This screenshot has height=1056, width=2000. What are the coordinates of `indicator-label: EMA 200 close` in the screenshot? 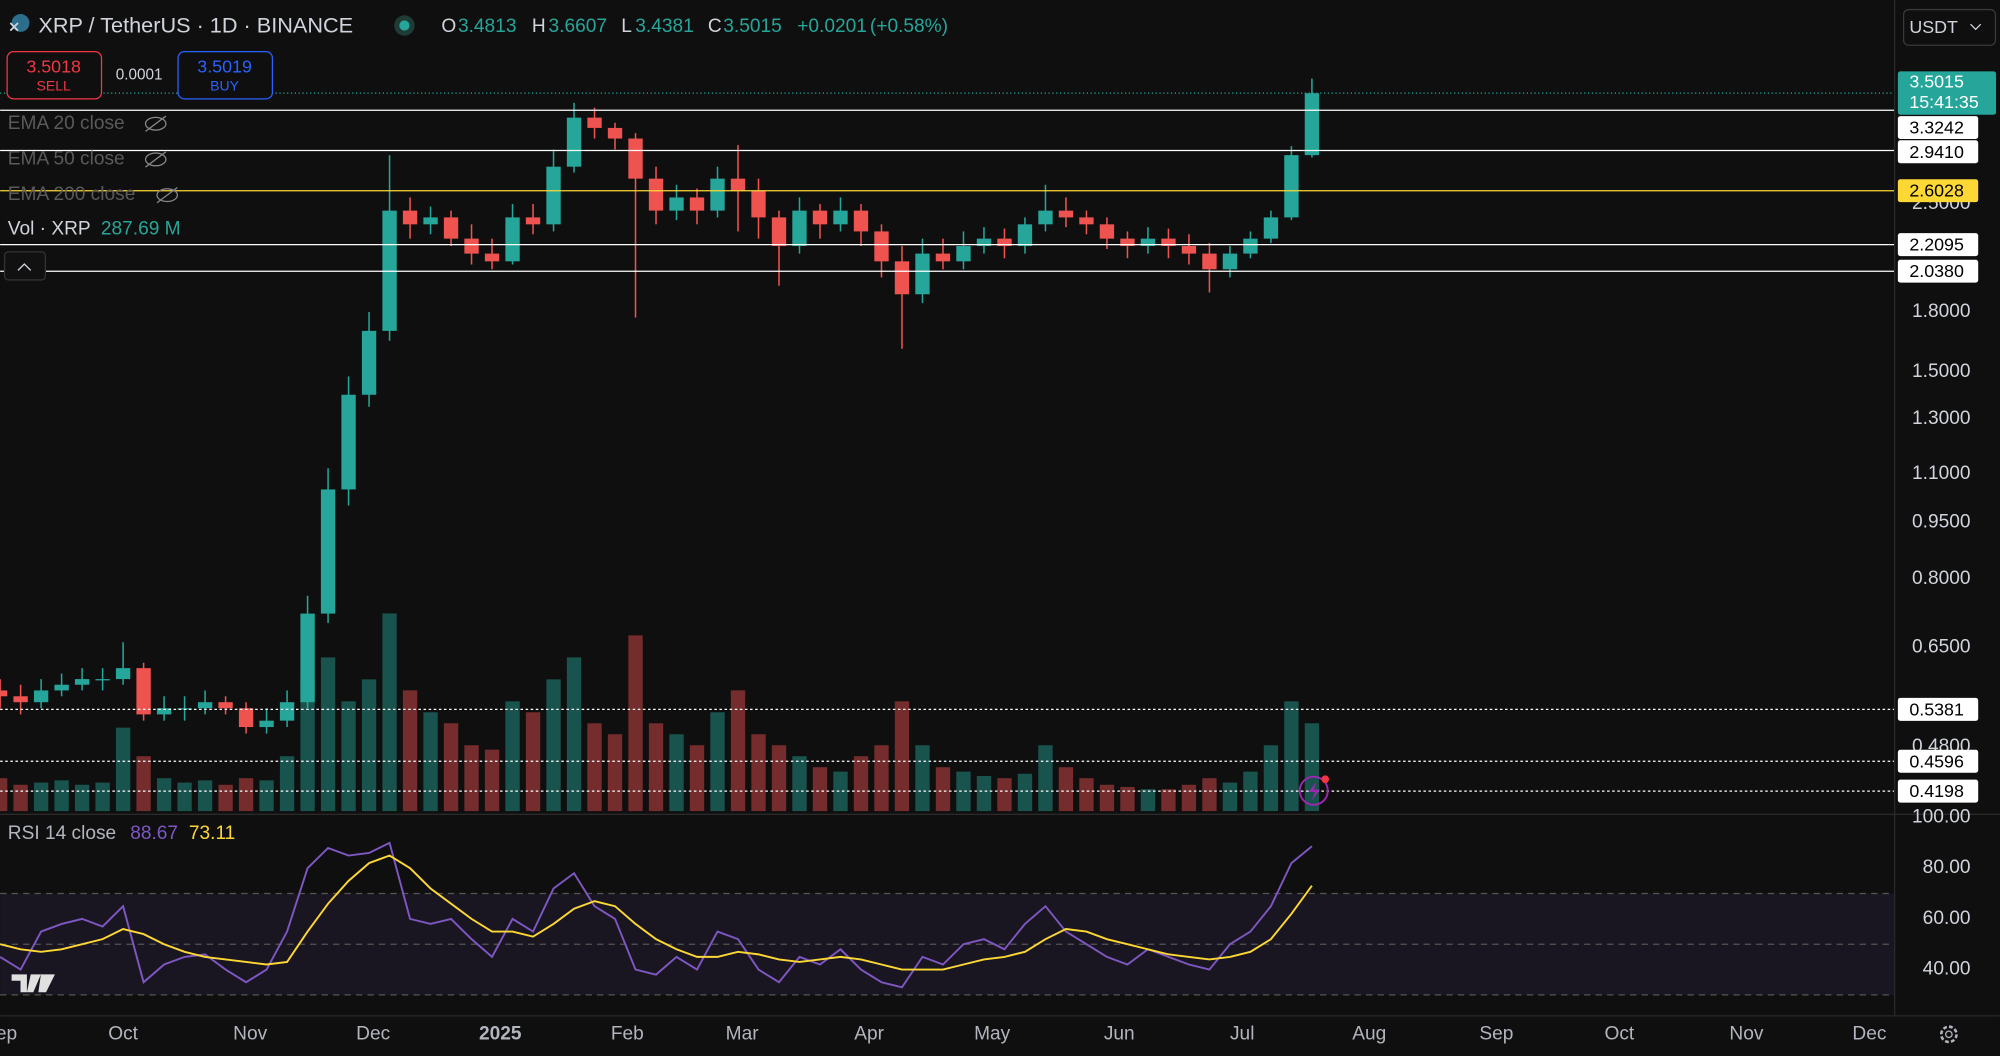 It's located at (72, 194).